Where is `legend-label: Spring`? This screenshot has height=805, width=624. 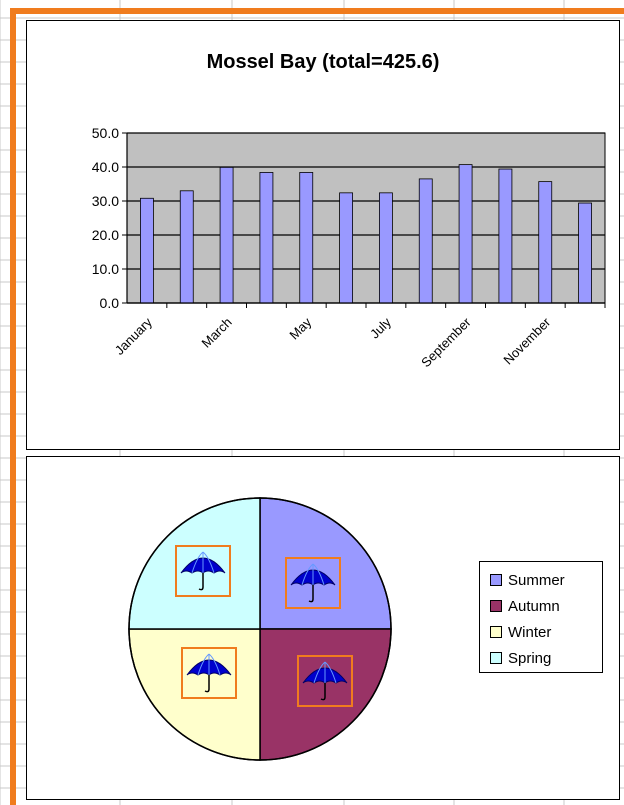
legend-label: Spring is located at coordinates (530, 658).